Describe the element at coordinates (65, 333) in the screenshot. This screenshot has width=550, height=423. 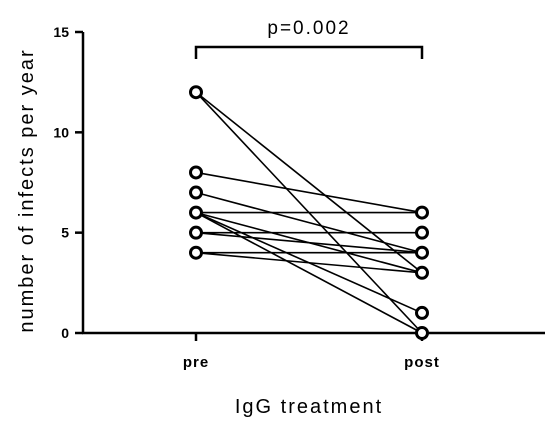
I see `y-tick-label: 0` at that location.